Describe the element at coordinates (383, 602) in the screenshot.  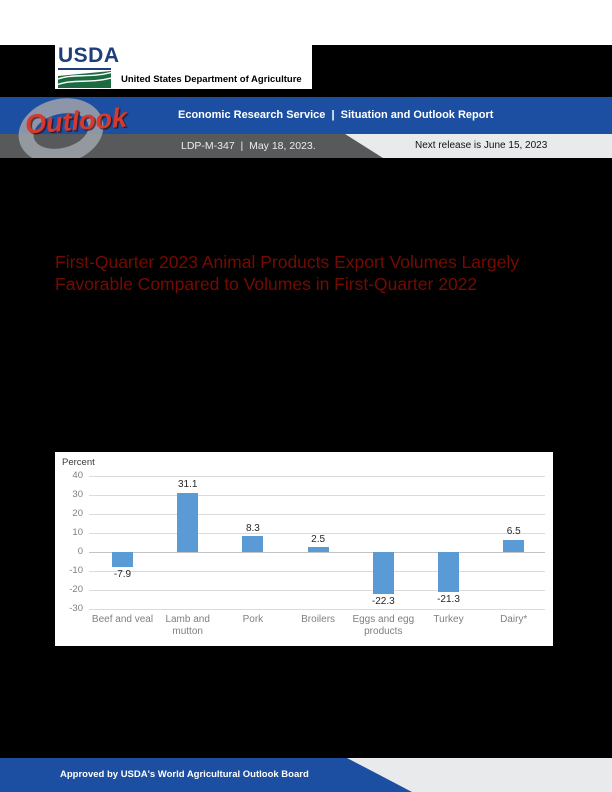
I see `bar-value-label: -22.3` at that location.